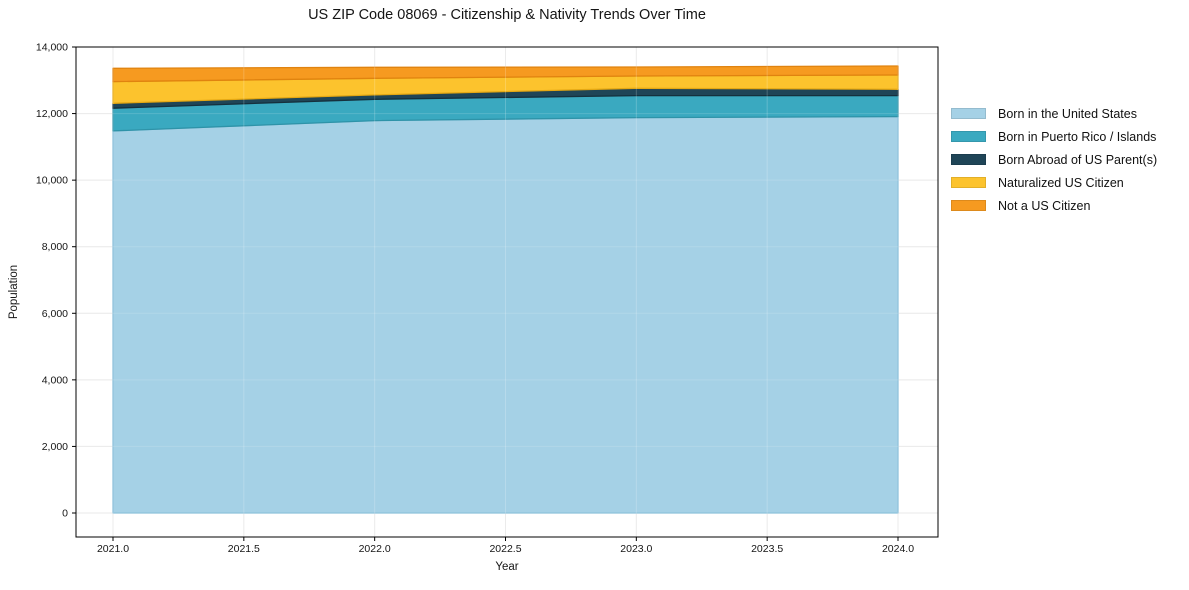 This screenshot has width=1189, height=590. What do you see at coordinates (52, 114) in the screenshot?
I see `y-tick-label: 12,000` at bounding box center [52, 114].